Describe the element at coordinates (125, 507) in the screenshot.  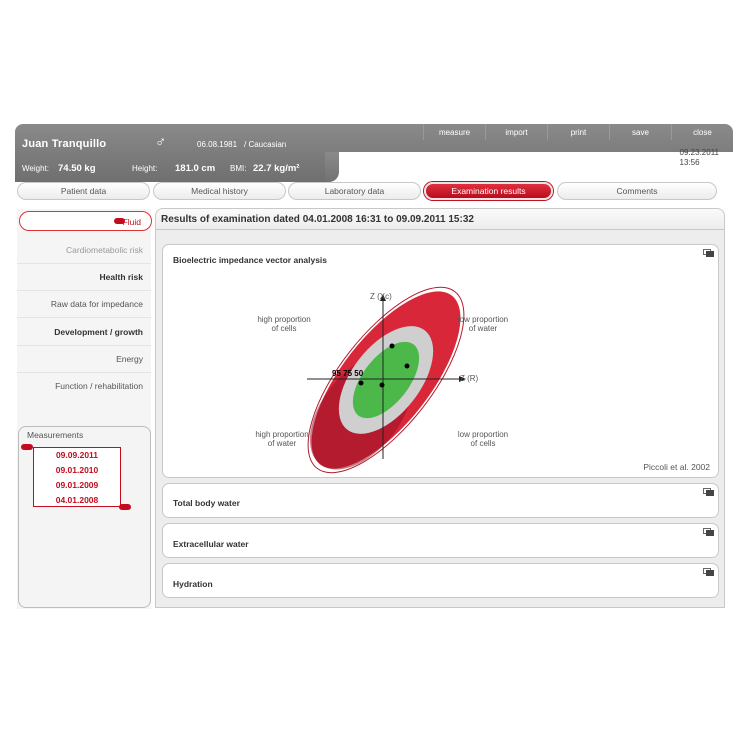
I see `range-end-handle` at that location.